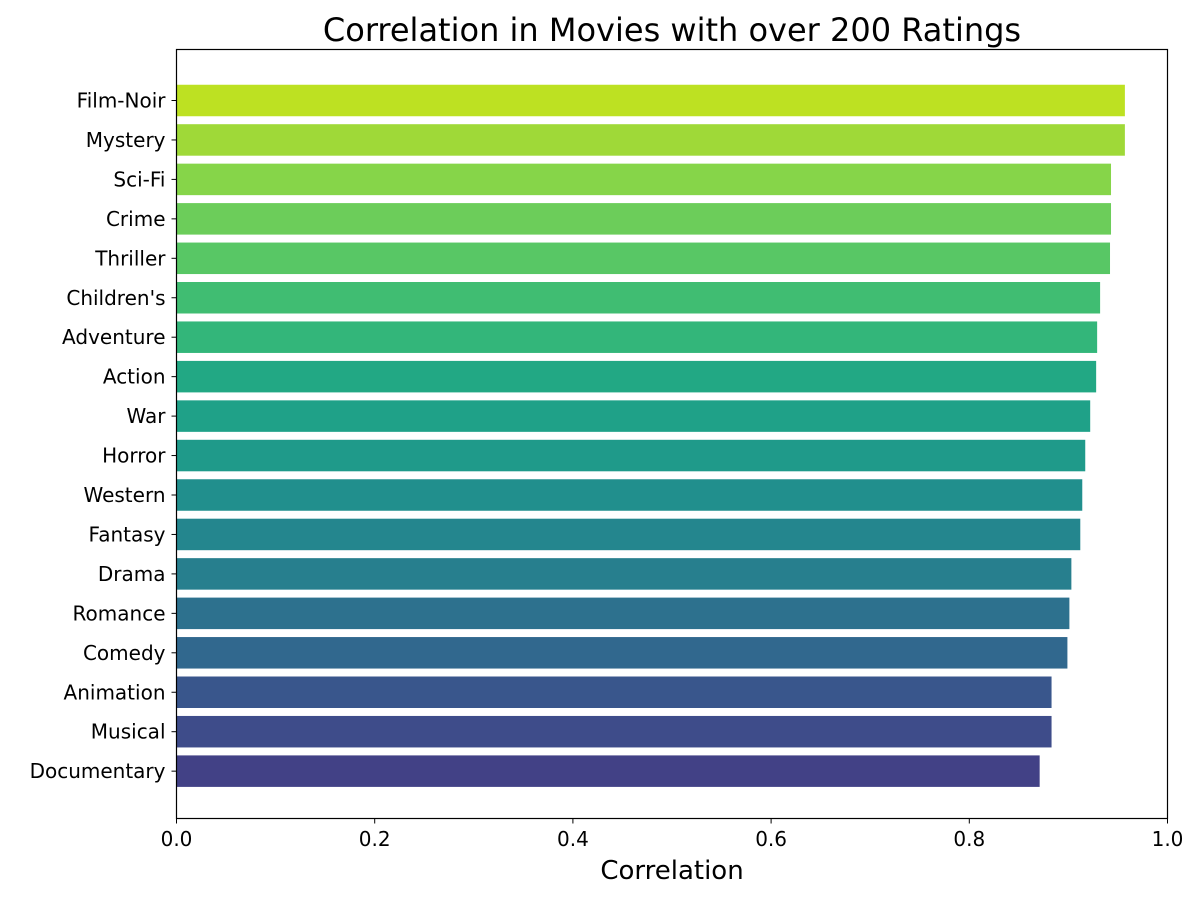  I want to click on category-label: Action, so click(134, 377).